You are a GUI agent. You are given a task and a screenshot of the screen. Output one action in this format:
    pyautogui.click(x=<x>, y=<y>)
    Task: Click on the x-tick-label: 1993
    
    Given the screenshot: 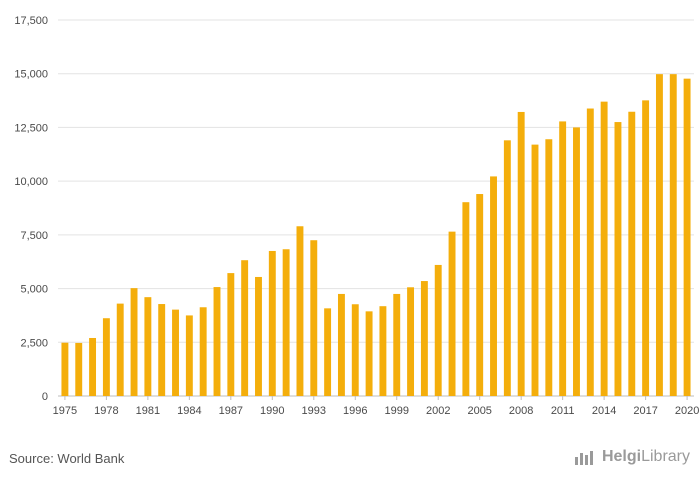 What is the action you would take?
    pyautogui.click(x=314, y=411)
    